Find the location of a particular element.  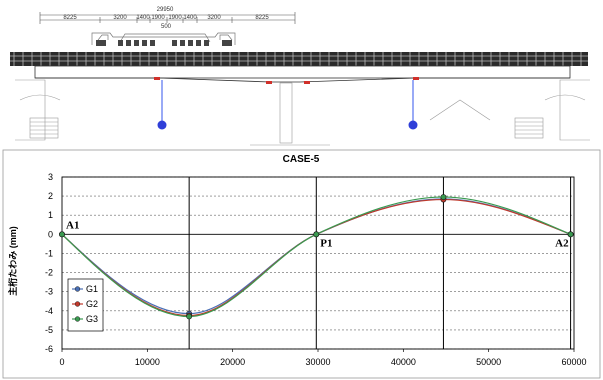

legend-box is located at coordinates (85, 305).